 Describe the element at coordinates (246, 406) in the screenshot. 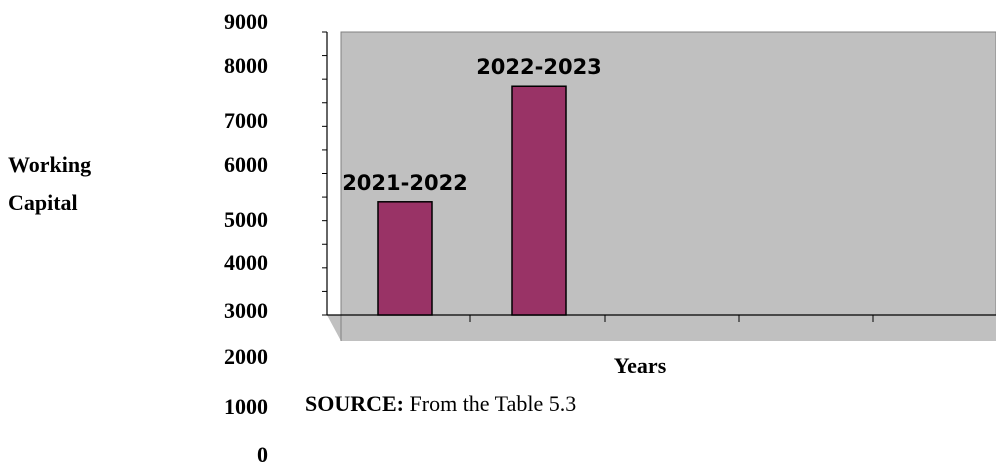

I see `y-tick-label: 1000` at that location.